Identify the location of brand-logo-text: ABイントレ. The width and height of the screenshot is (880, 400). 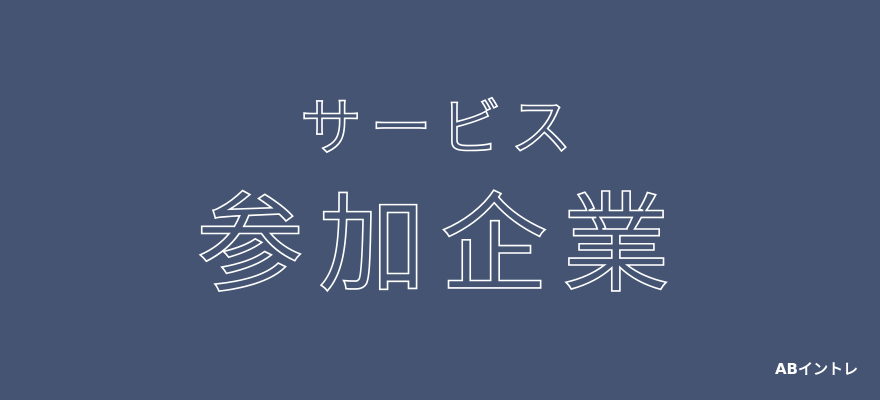
(816, 369).